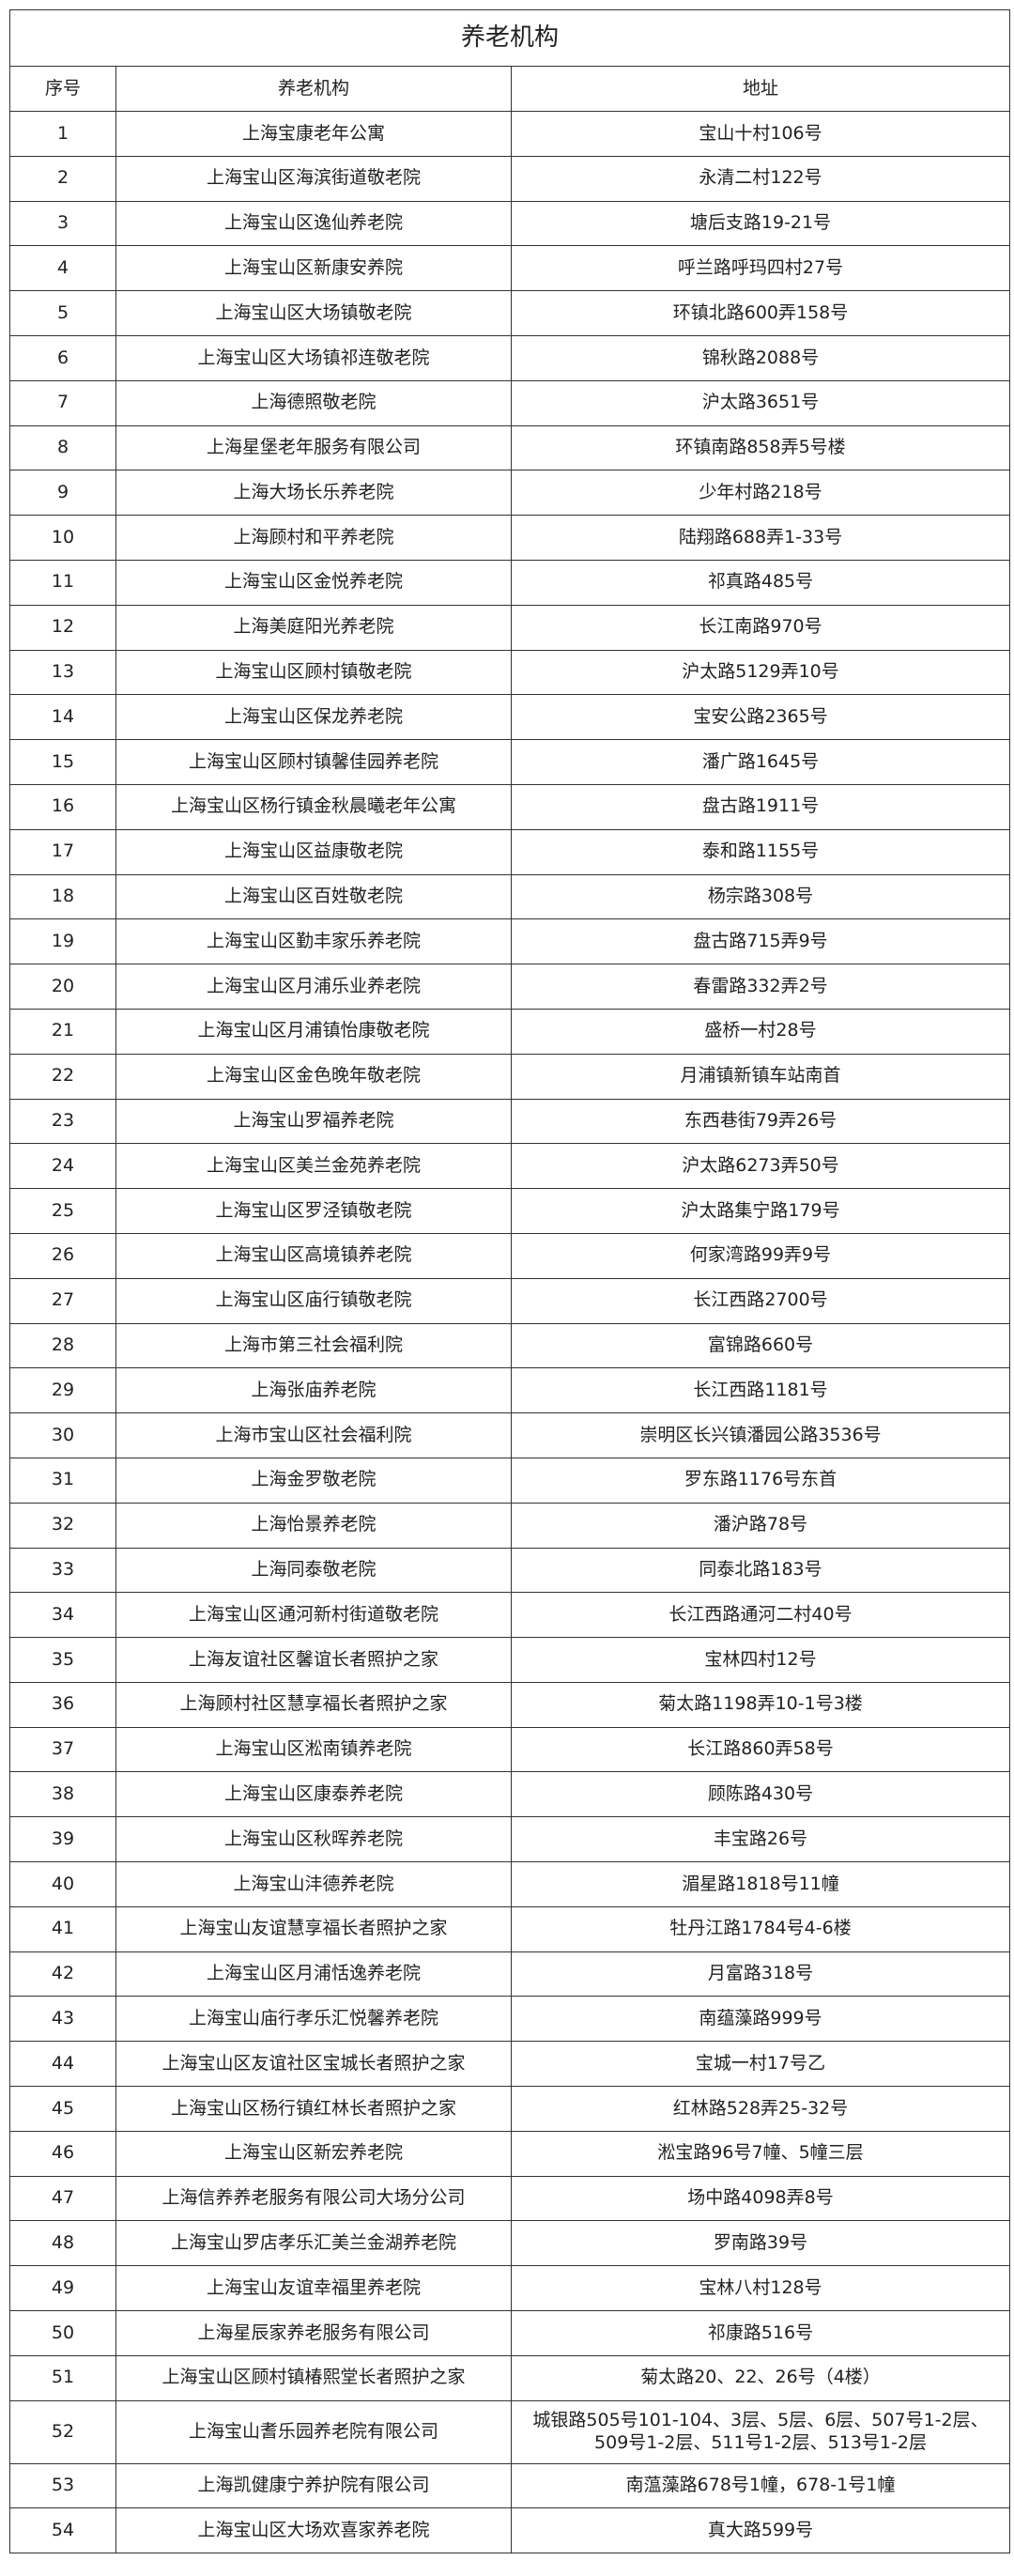  Describe the element at coordinates (63, 2530) in the screenshot. I see `cell-index: 54` at that location.